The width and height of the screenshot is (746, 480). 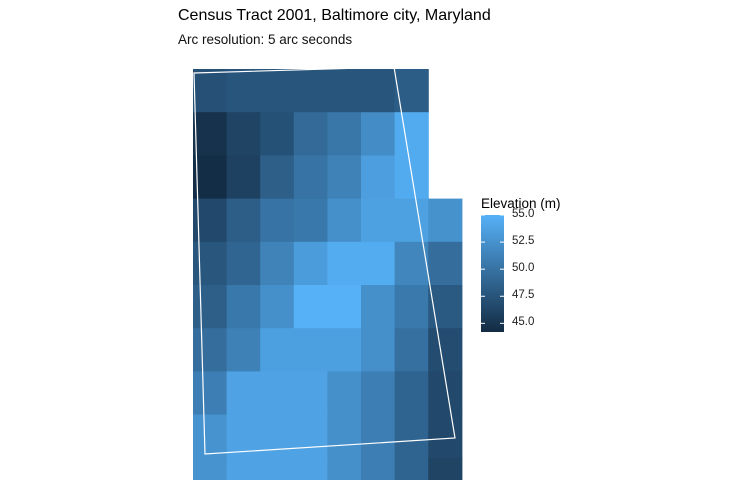 What do you see at coordinates (523, 241) in the screenshot?
I see `legend-tick-label: 52.5` at bounding box center [523, 241].